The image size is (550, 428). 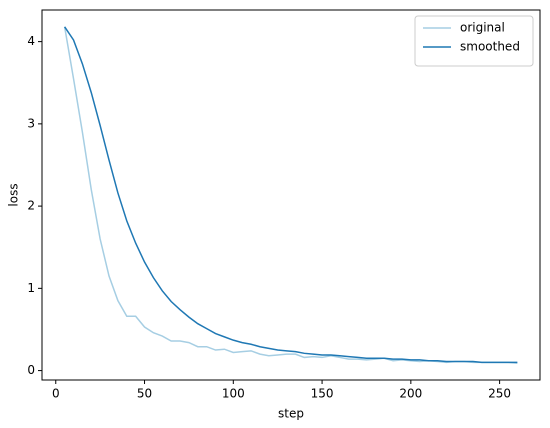 I want to click on x-axis-label: step, so click(x=291, y=414).